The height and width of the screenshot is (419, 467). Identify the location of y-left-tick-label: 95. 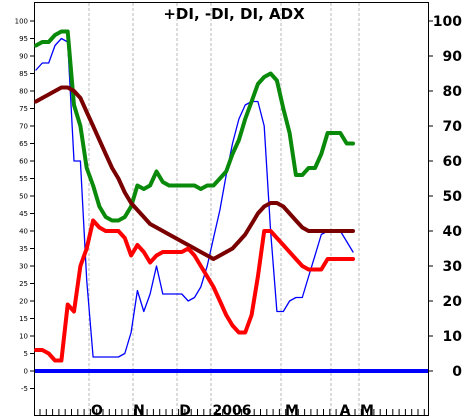
(23, 39).